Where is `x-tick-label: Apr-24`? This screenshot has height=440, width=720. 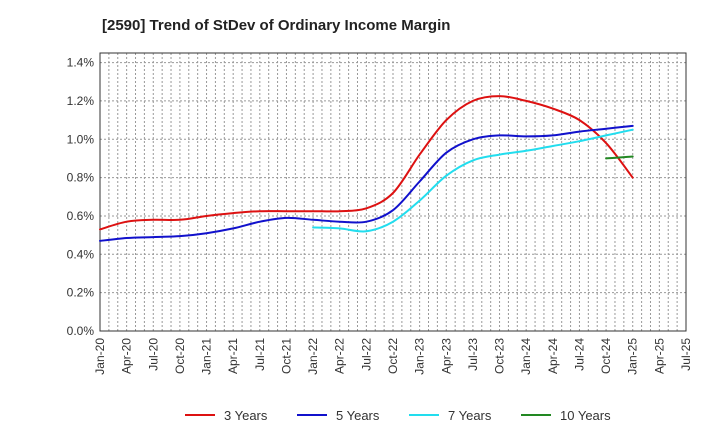 x-tick-label: Apr-24 is located at coordinates (553, 356).